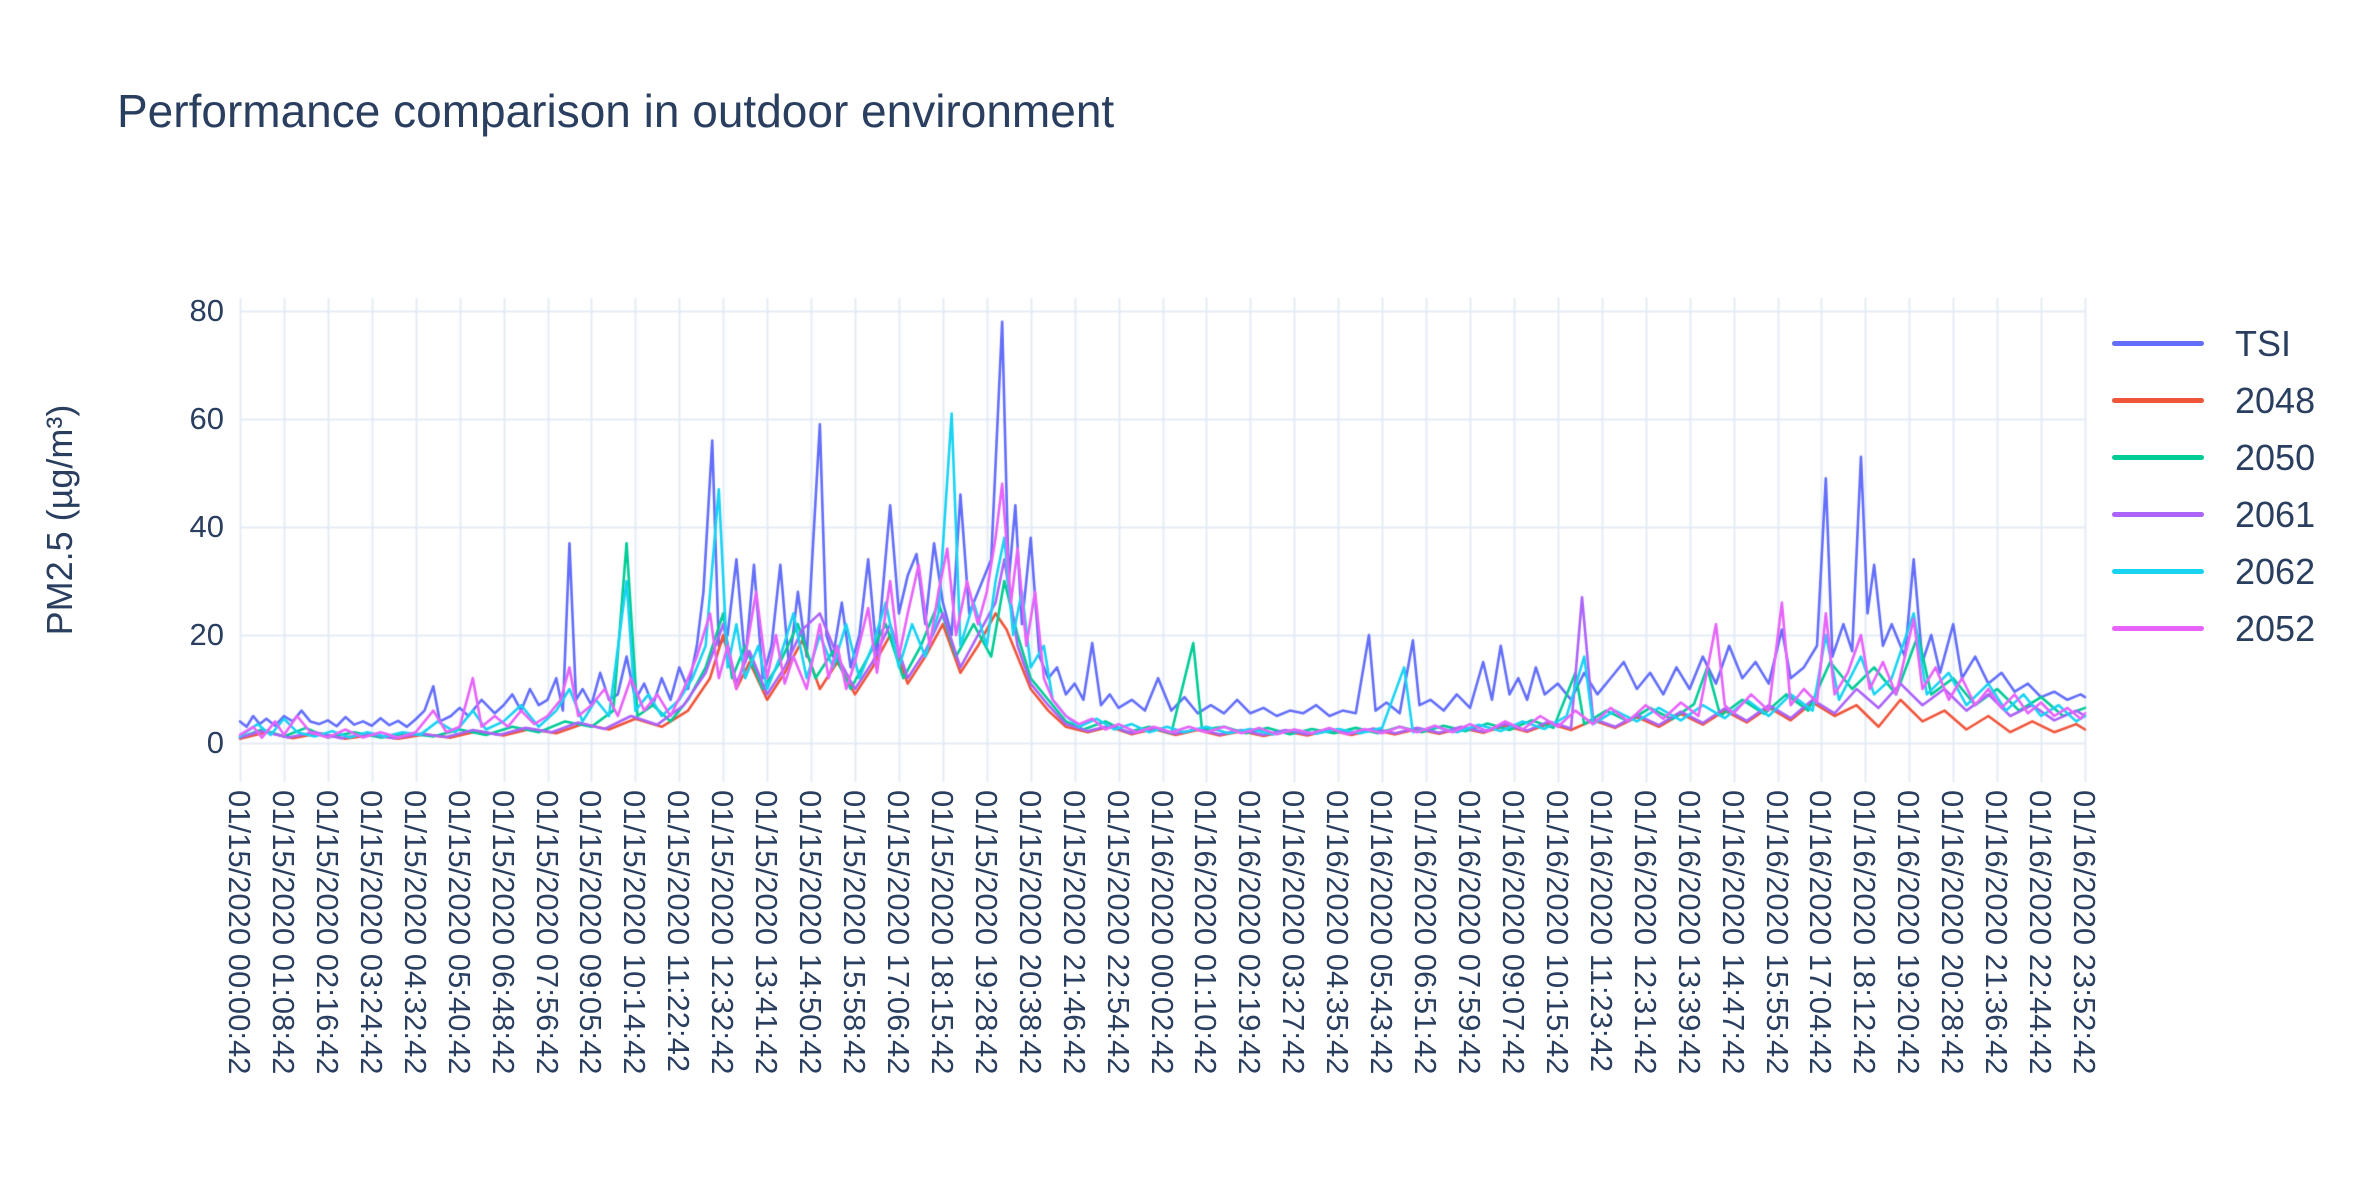 The image size is (2355, 1185). Describe the element at coordinates (2263, 343) in the screenshot. I see `legend-label: TSI` at that location.